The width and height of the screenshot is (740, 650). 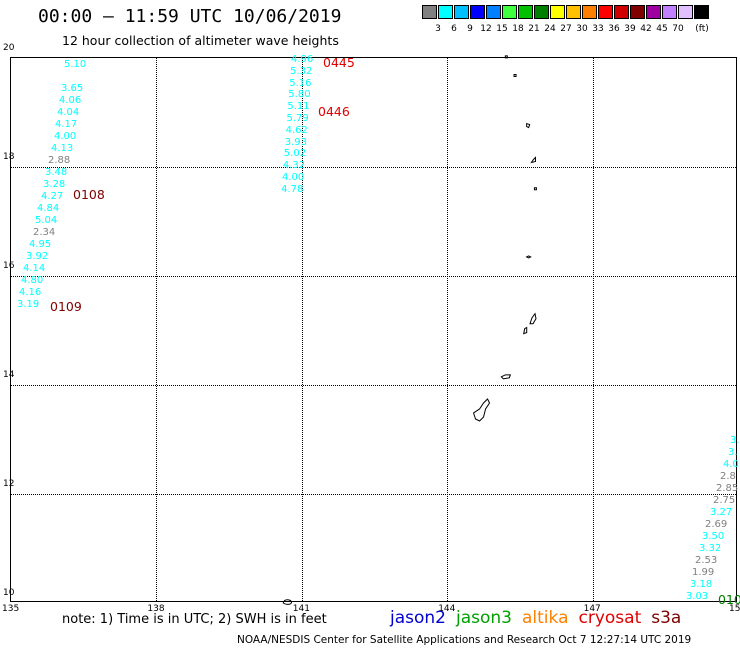 What do you see at coordinates (37, 256) in the screenshot?
I see `wave-height-value: 3.92` at bounding box center [37, 256].